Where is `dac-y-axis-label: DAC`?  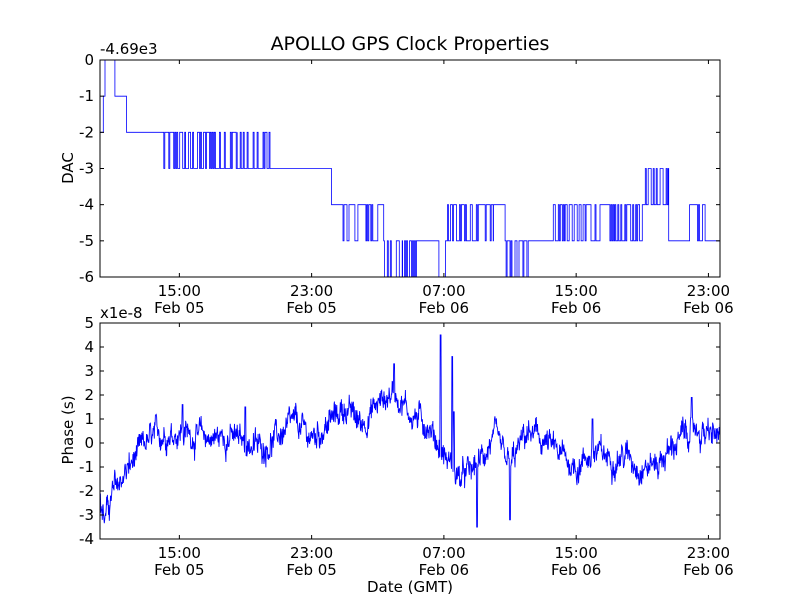 dac-y-axis-label: DAC is located at coordinates (68, 168).